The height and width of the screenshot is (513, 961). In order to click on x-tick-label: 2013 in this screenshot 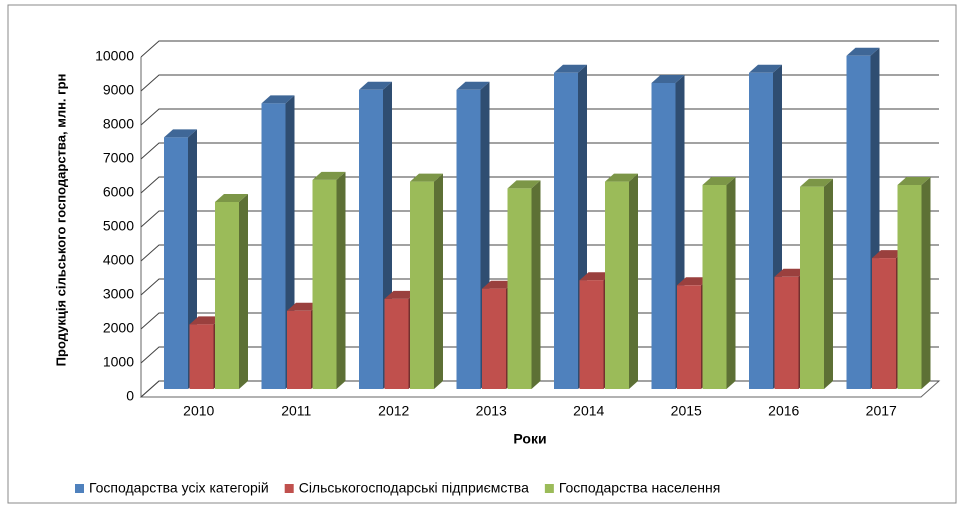, I will do `click(491, 411)`.